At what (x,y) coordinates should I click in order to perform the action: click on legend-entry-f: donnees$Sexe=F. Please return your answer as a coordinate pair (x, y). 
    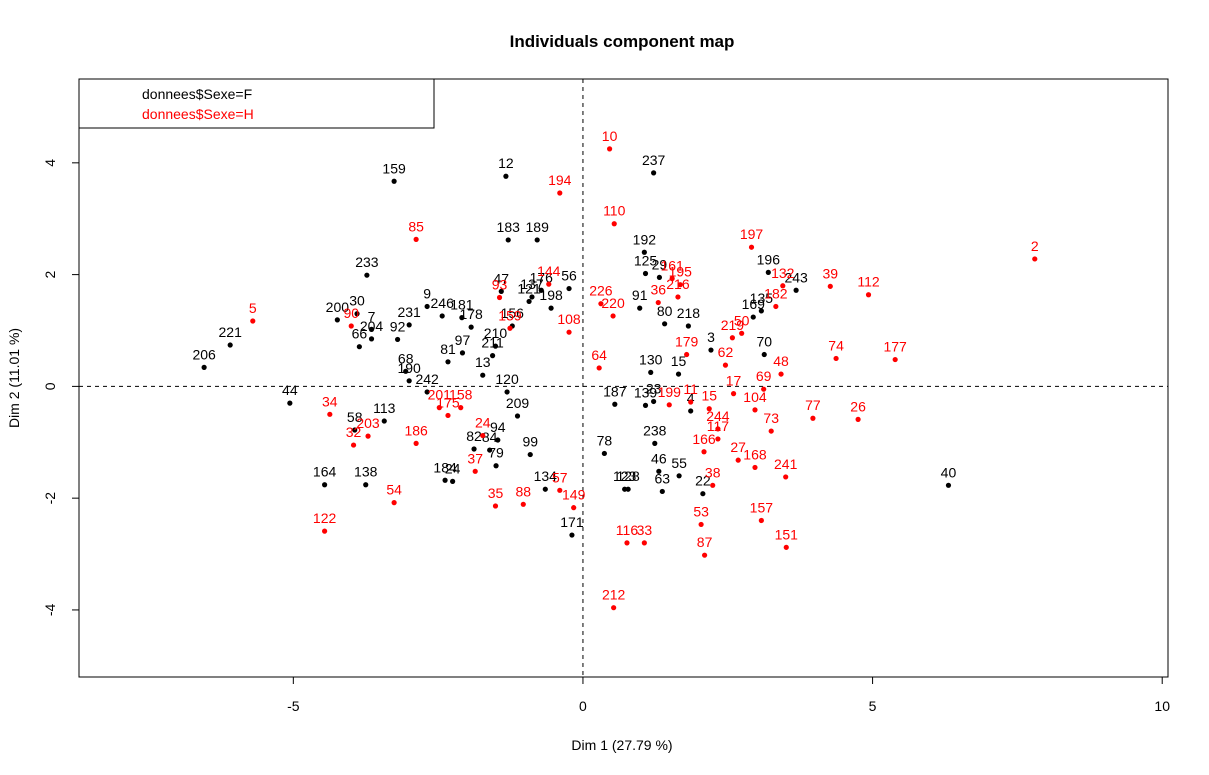
    Looking at the image, I should click on (197, 94).